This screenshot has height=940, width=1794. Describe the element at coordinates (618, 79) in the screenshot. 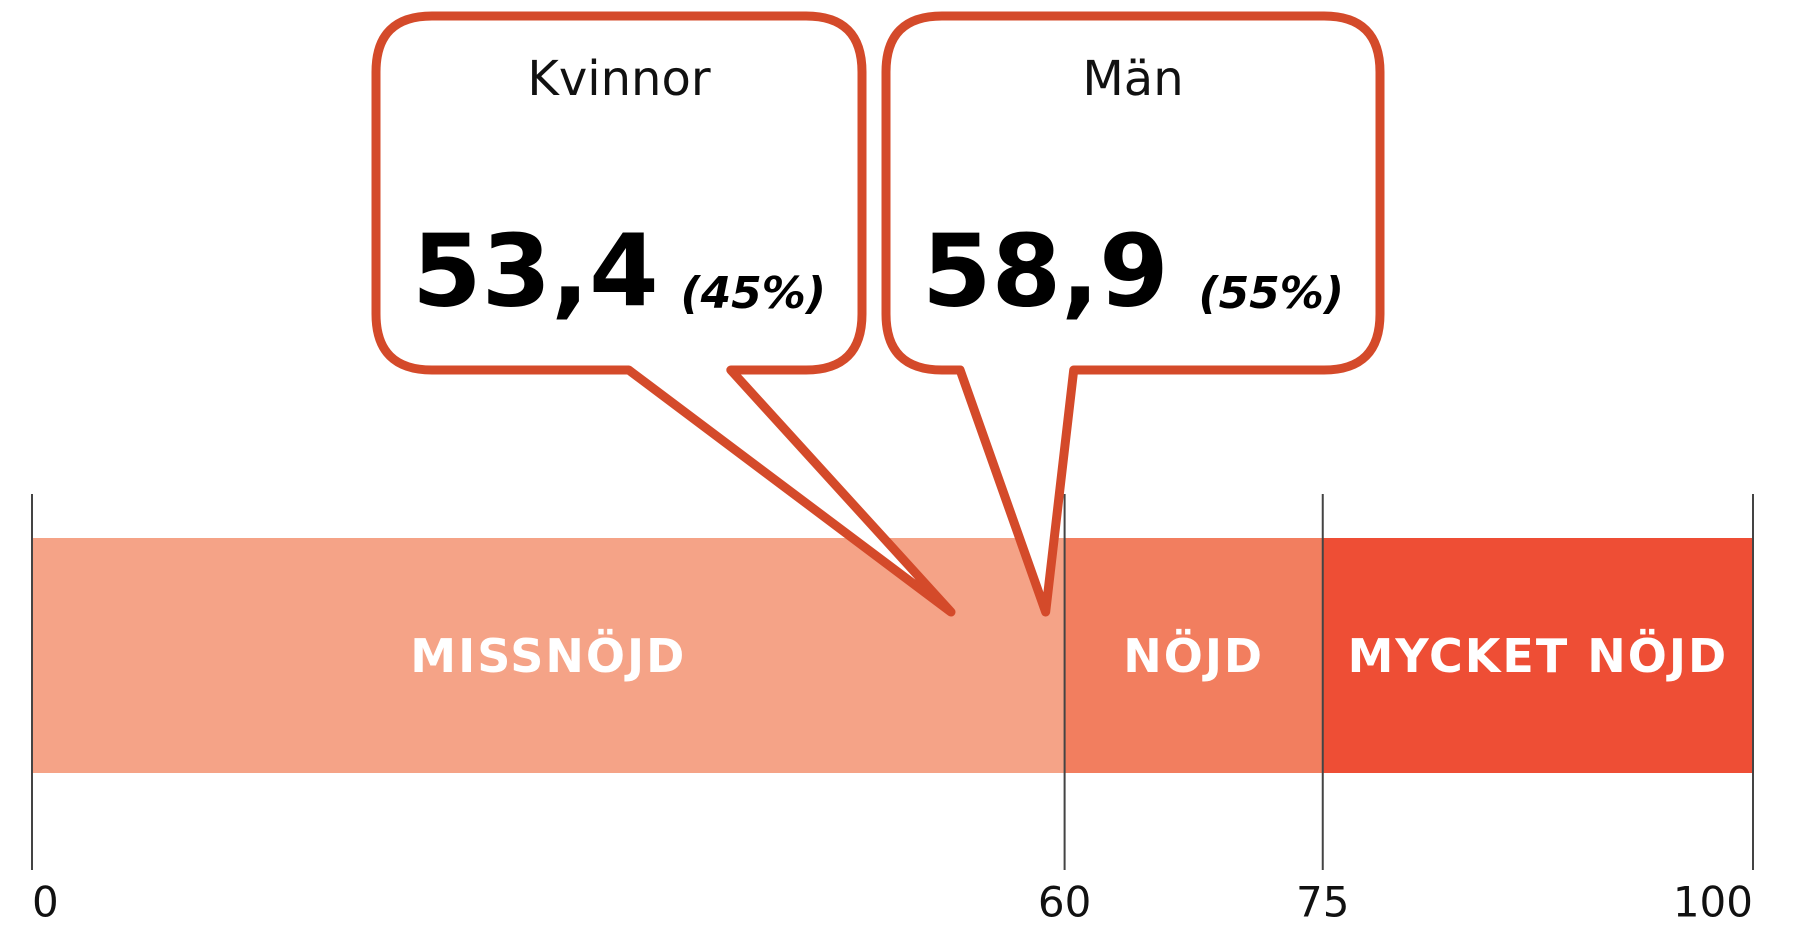

I see `marker-name: Kvinnor` at that location.